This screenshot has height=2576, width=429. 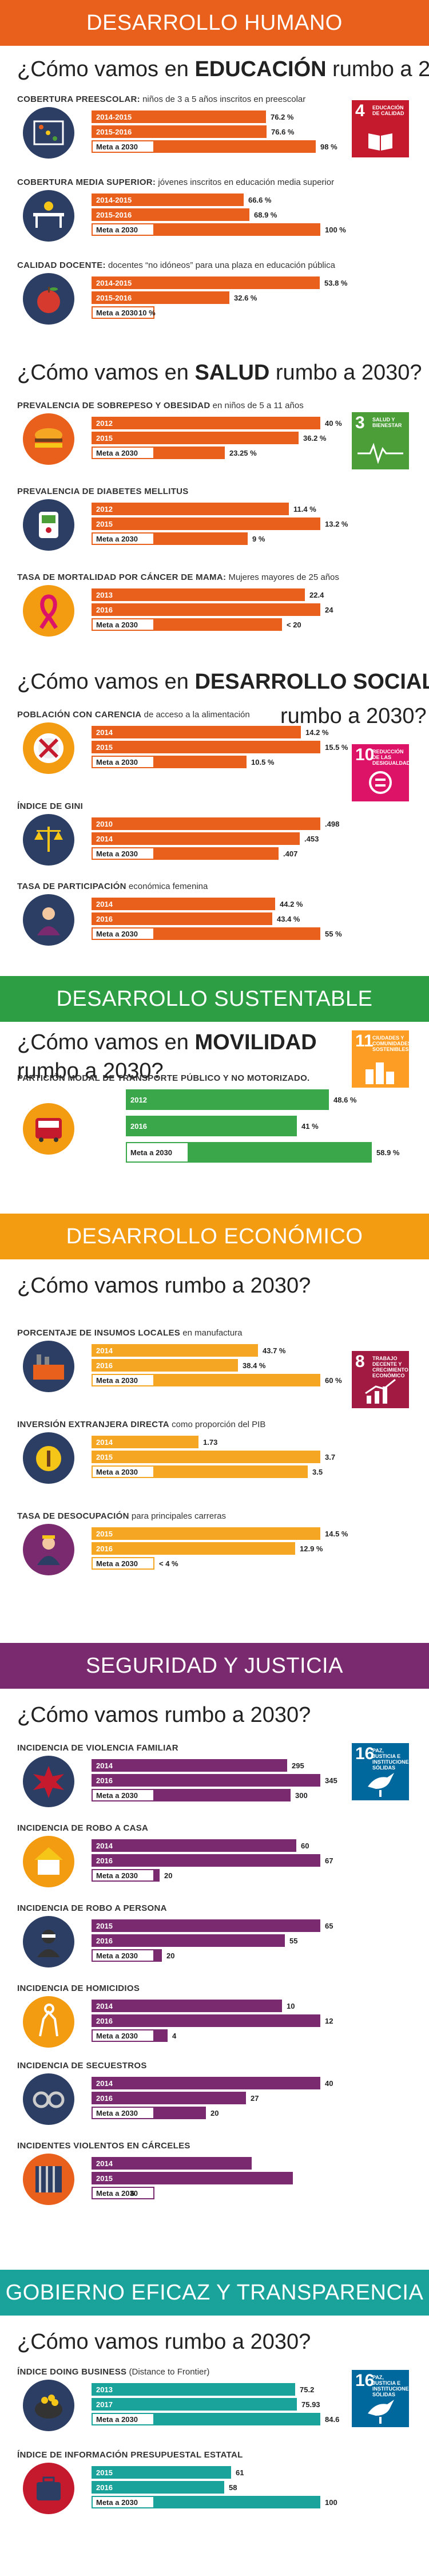 I want to click on indicator-title-cap: INCIDENCIA DE ROBO A CASA, so click(x=83, y=1828).